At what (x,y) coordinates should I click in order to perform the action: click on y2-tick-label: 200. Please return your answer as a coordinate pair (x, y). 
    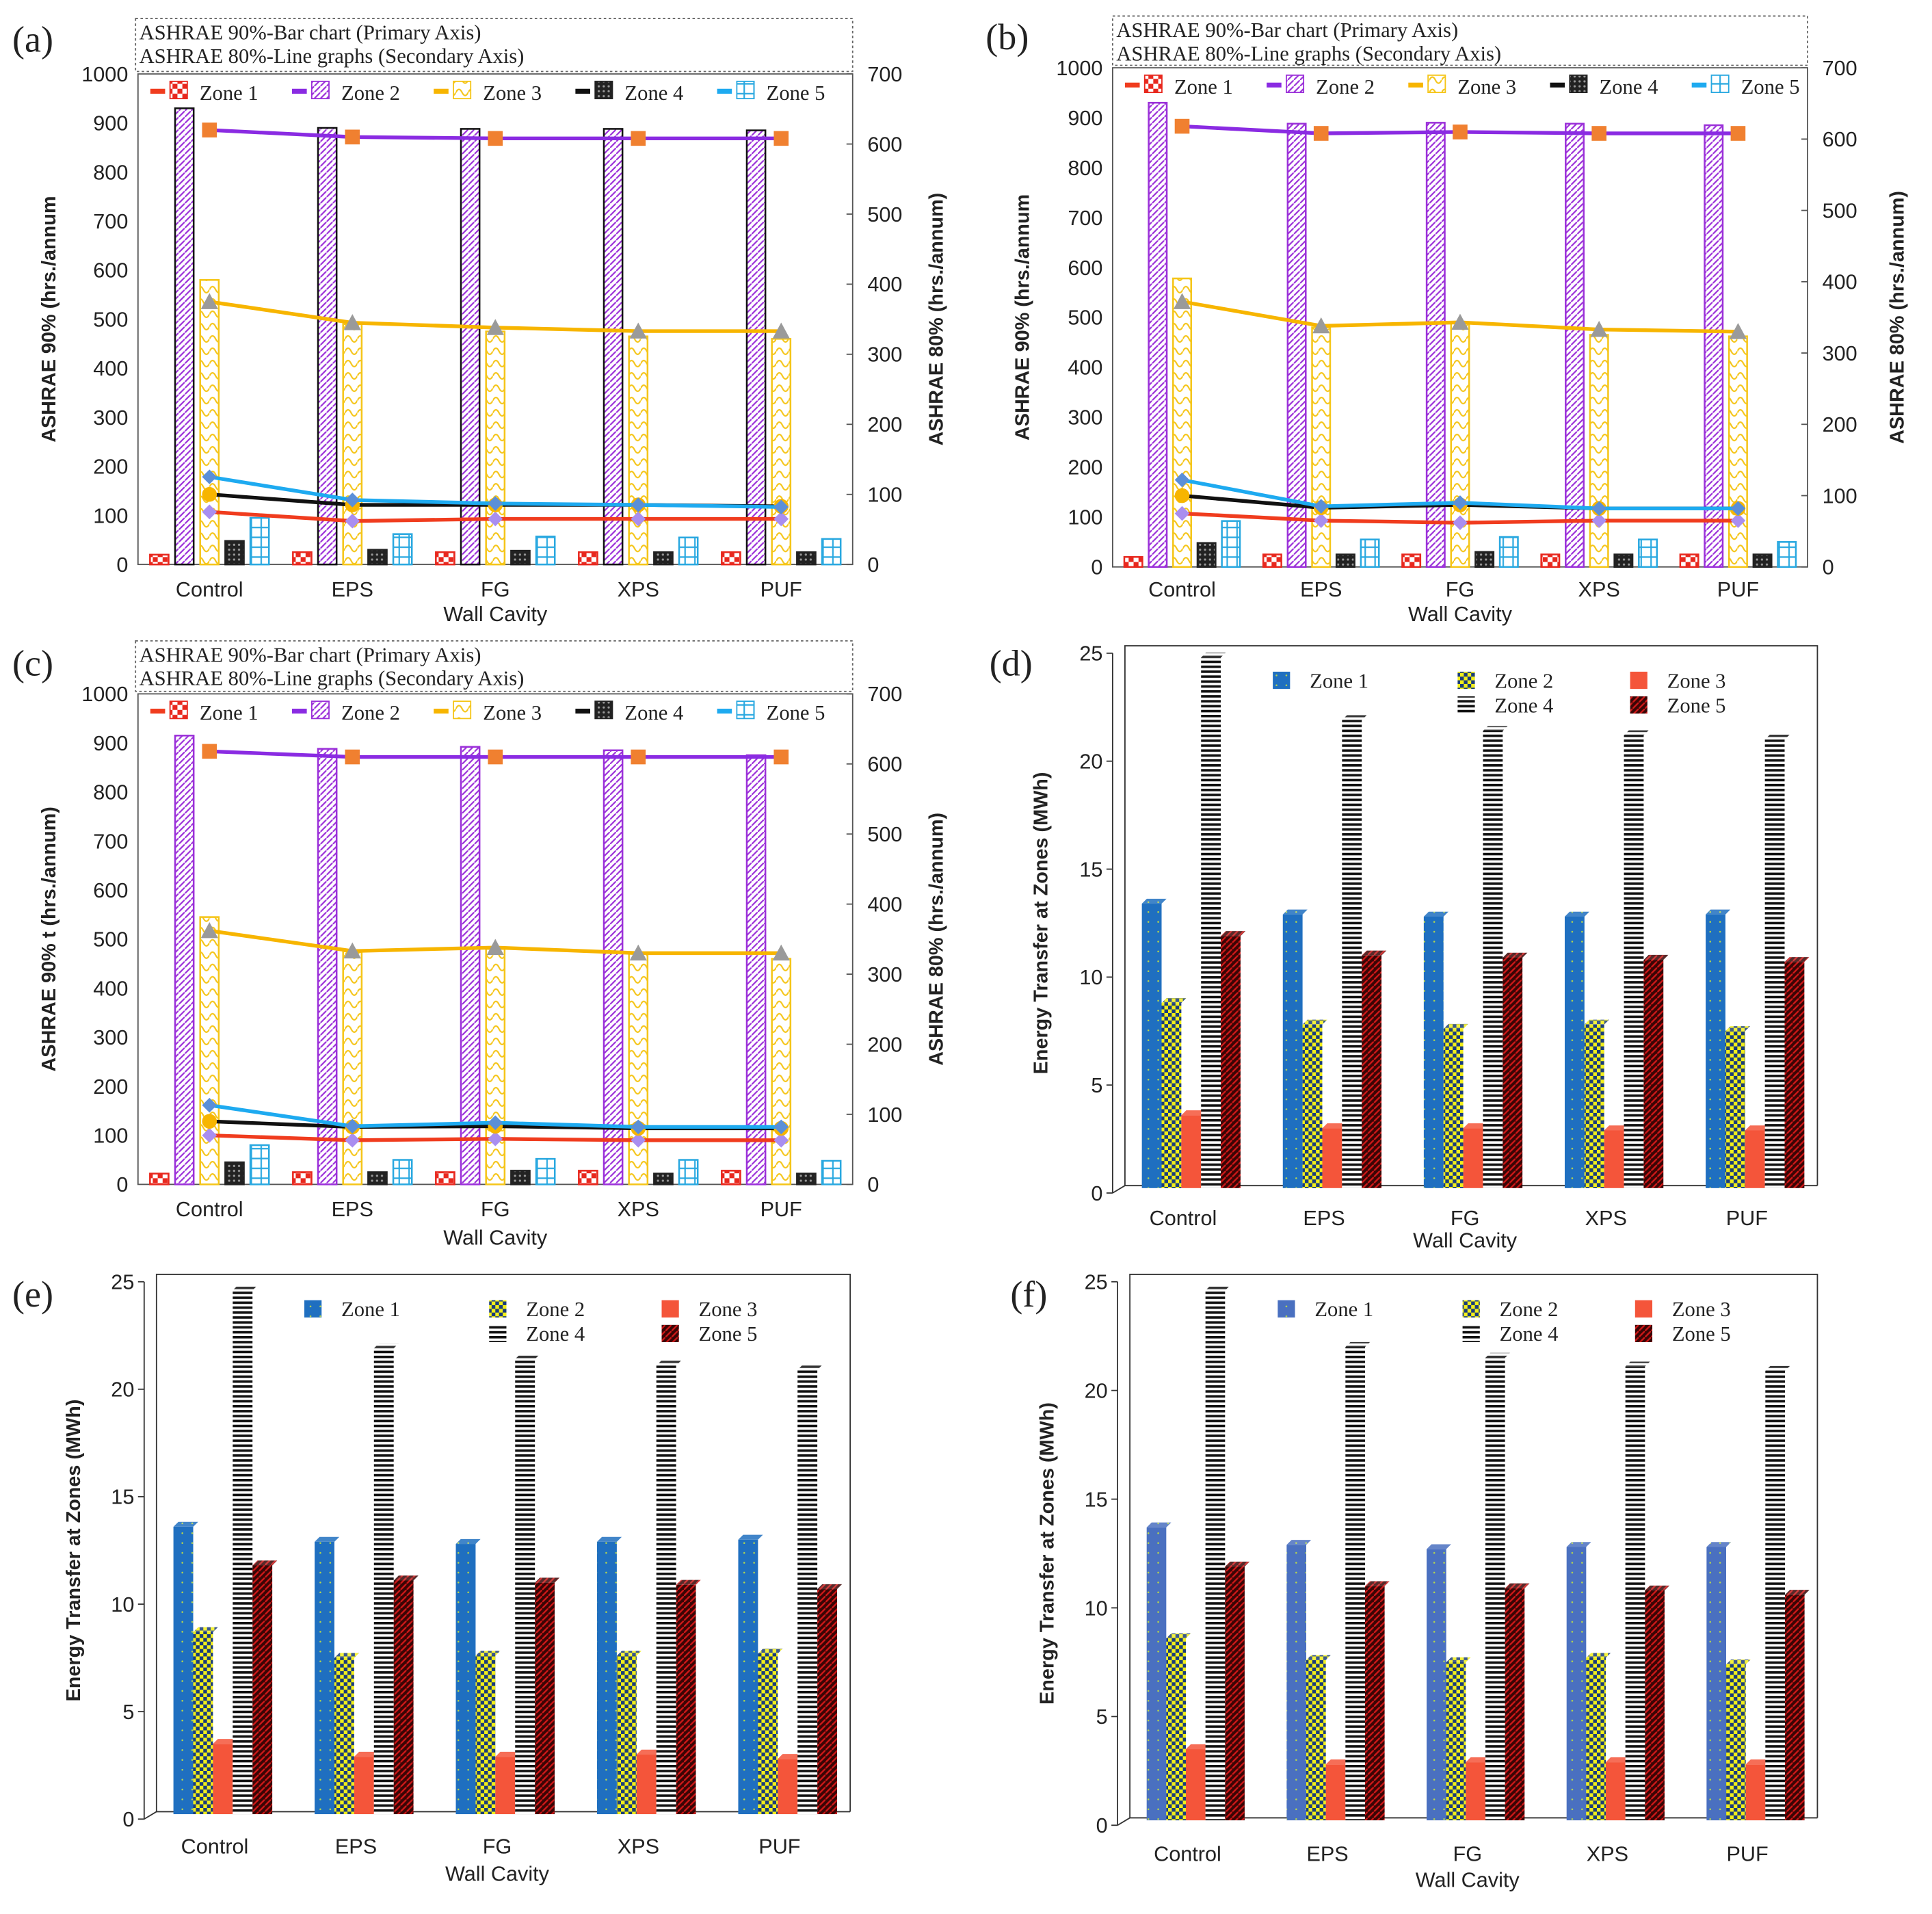
    Looking at the image, I should click on (885, 424).